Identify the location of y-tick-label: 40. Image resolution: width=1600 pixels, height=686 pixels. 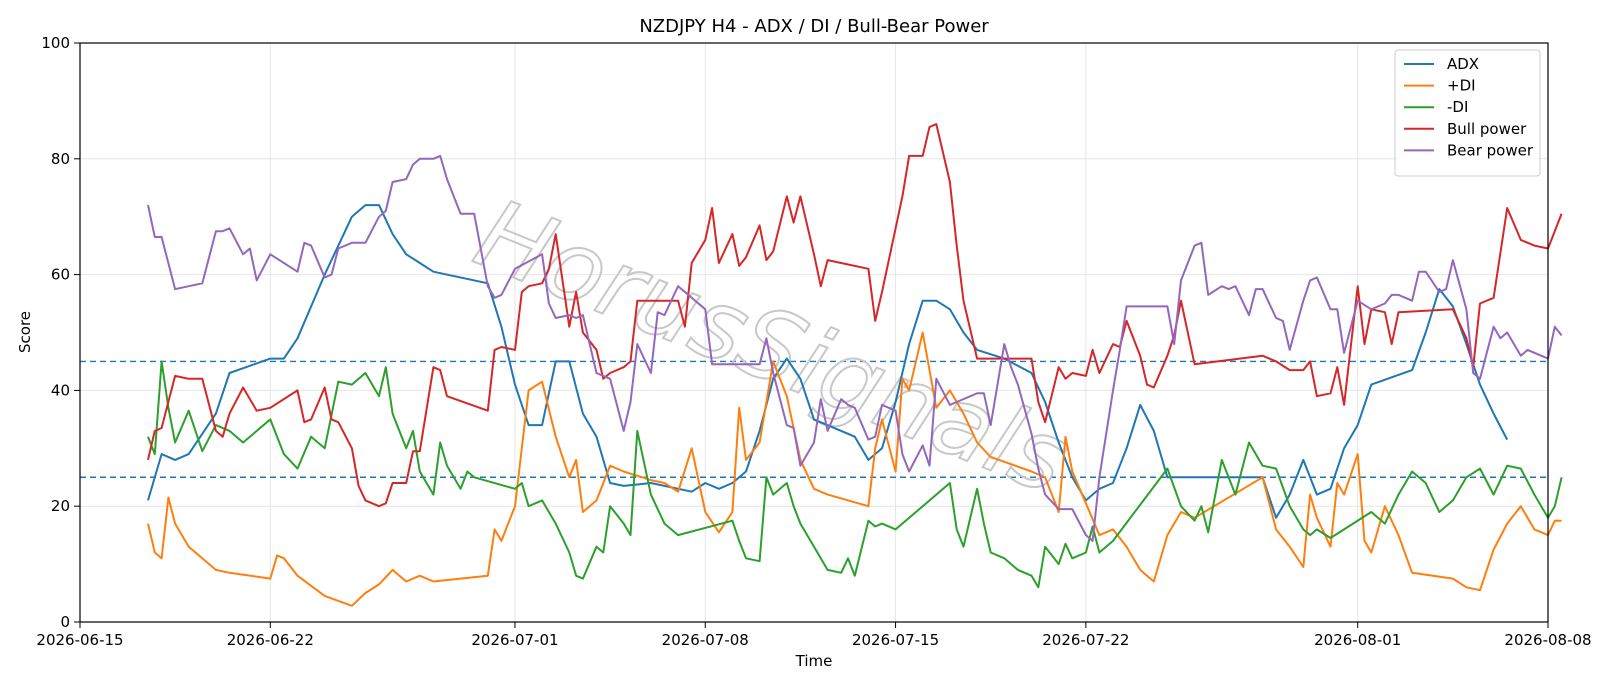
(60, 390).